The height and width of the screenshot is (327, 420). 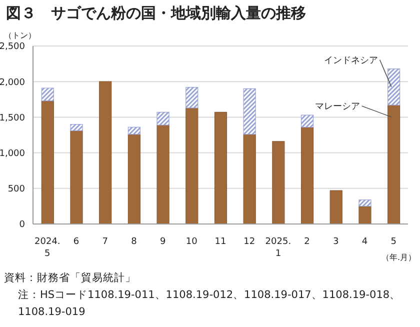 What do you see at coordinates (20, 35) in the screenshot?
I see `y-axis-title: （トン）` at bounding box center [20, 35].